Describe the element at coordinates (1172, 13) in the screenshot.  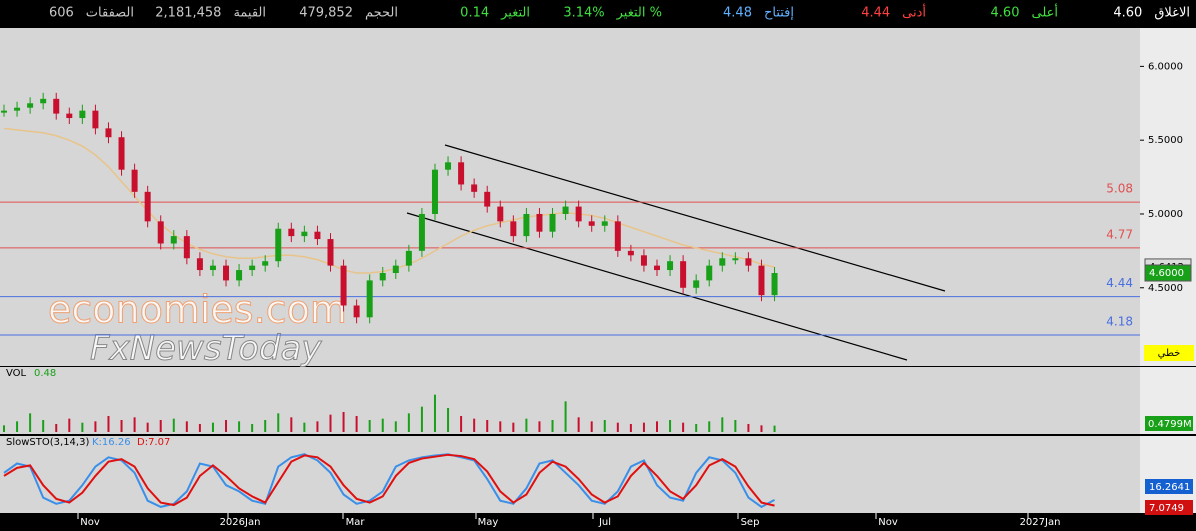
I see `header-label: الاغلاق` at that location.